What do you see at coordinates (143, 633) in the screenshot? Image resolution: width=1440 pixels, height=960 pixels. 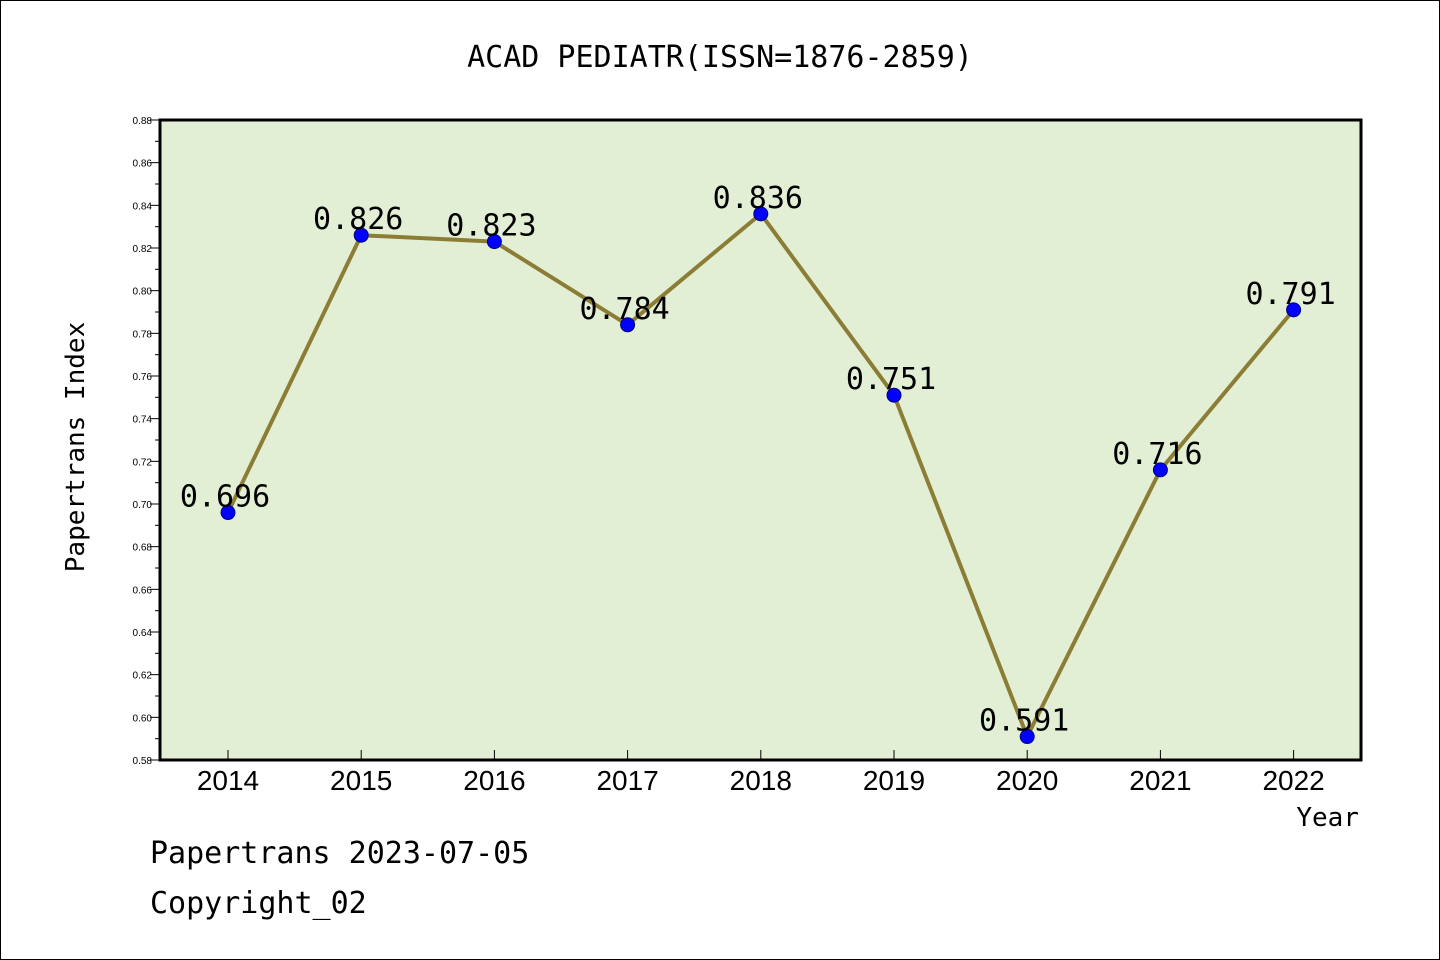 I see `y-tick-label: 0.64` at bounding box center [143, 633].